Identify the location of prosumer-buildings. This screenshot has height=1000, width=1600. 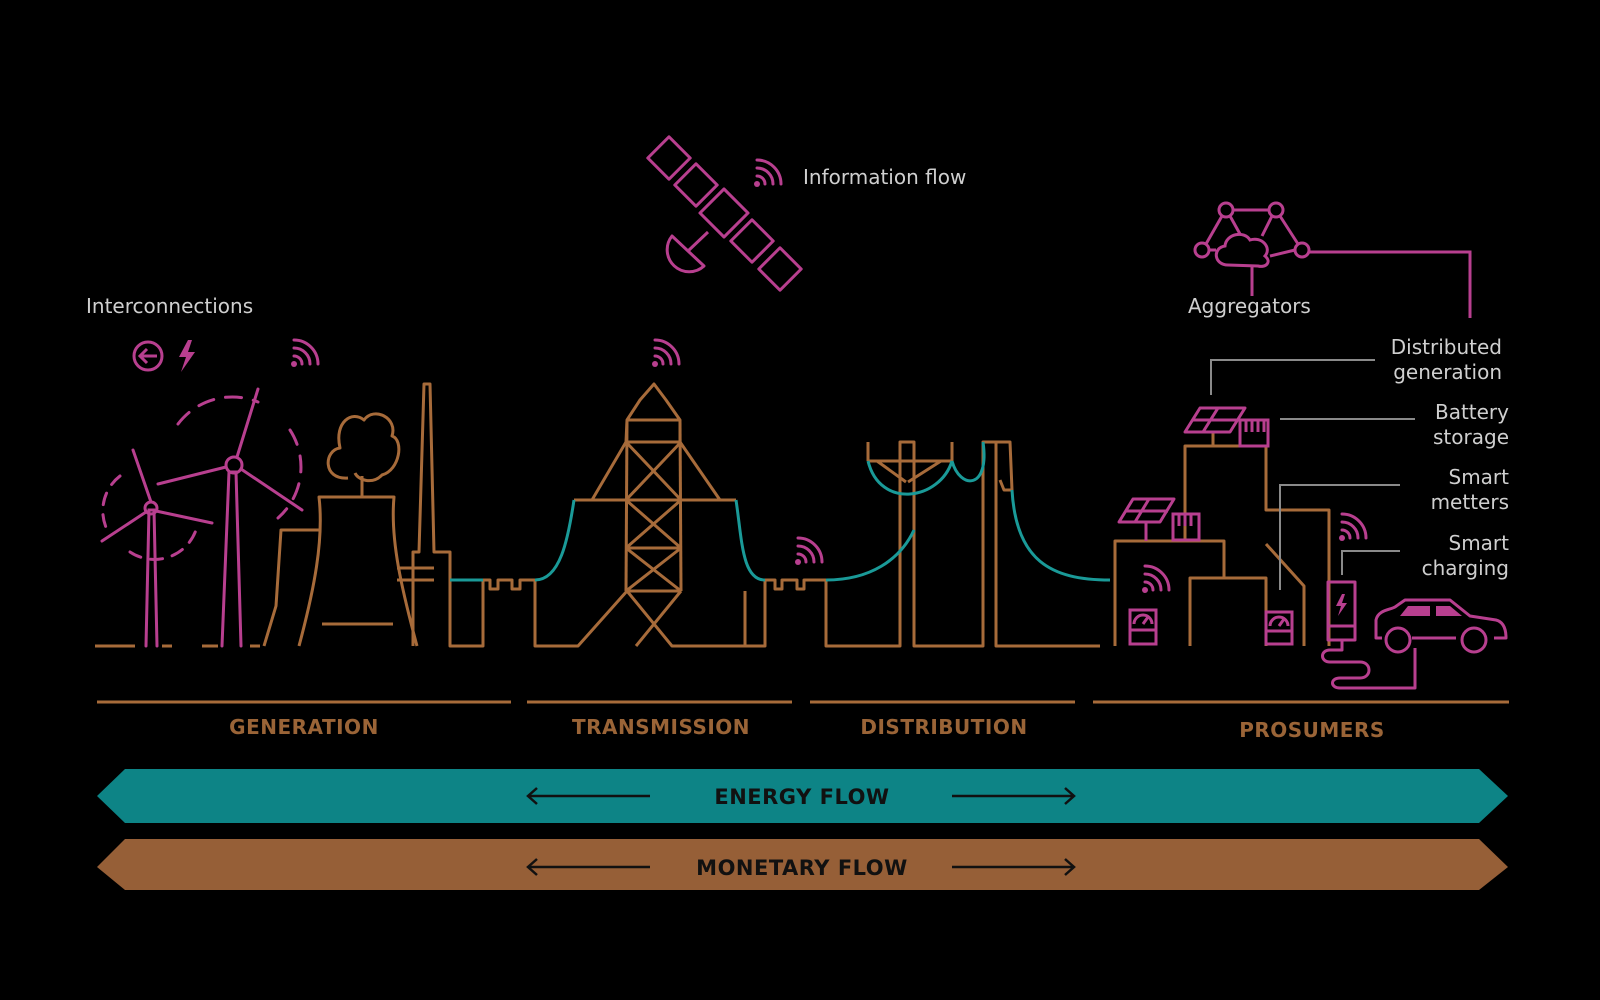
(1222, 539).